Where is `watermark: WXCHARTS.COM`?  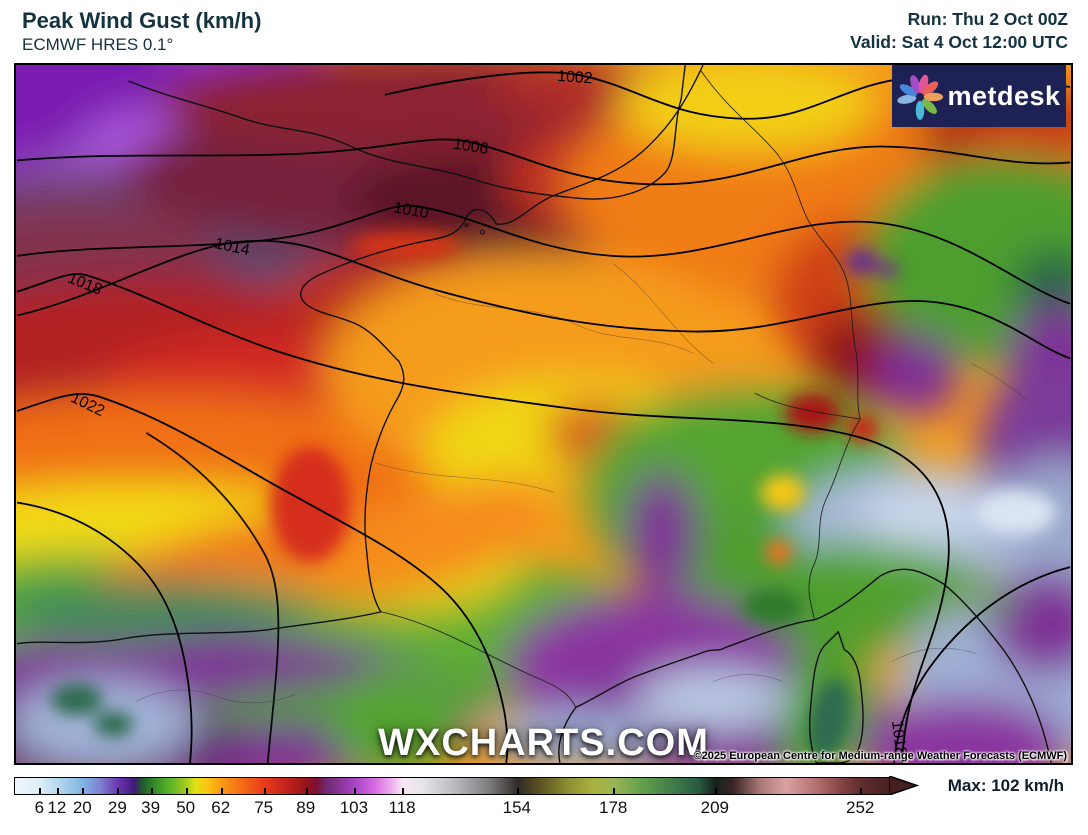
watermark: WXCHARTS.COM is located at coordinates (543, 743).